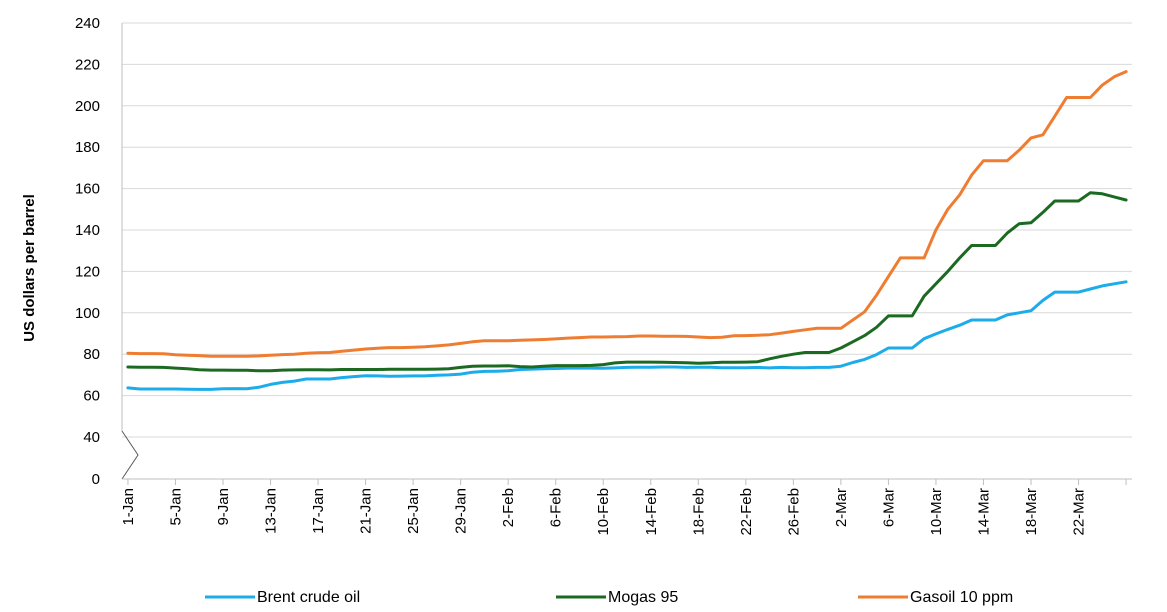 The image size is (1167, 612). What do you see at coordinates (603, 512) in the screenshot?
I see `x-tick-label: 10-Feb` at bounding box center [603, 512].